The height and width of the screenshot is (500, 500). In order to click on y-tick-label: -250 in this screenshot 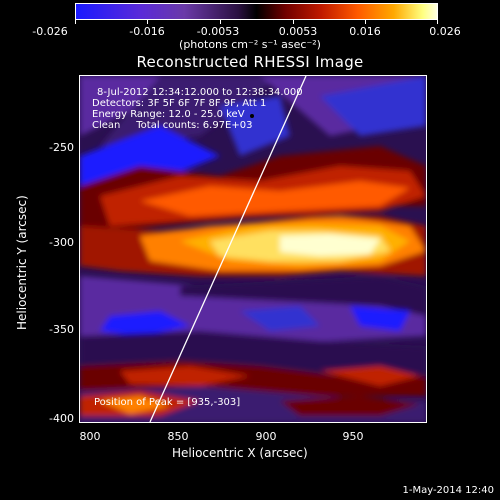, I will do `click(61, 147)`.